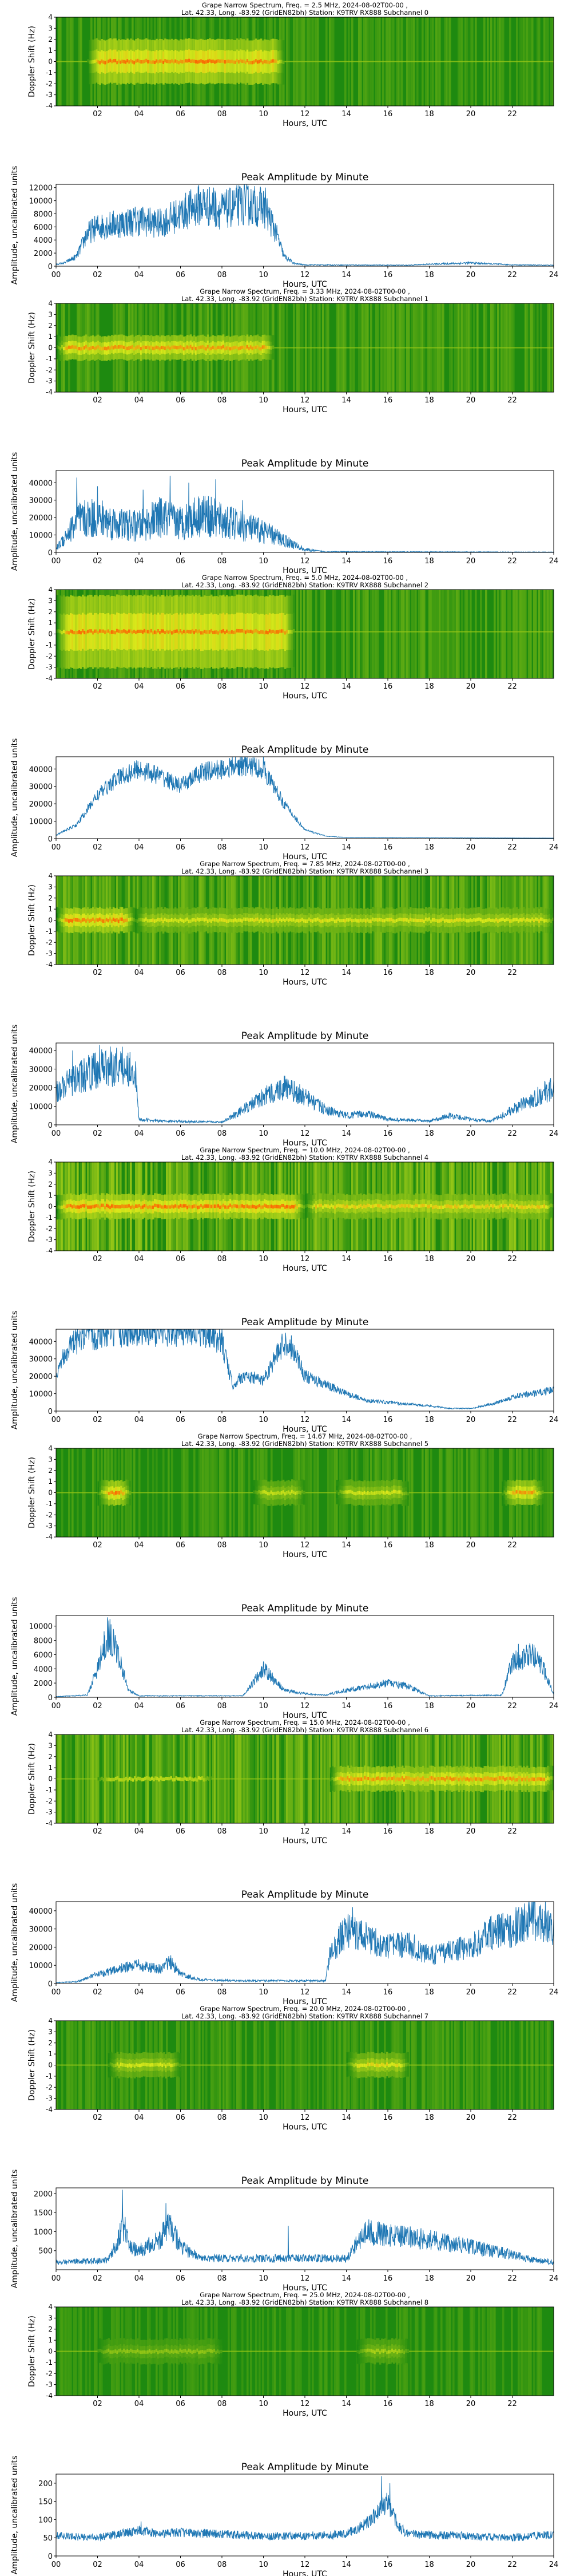 The image size is (572, 2576). I want to click on plot-frame, so click(304, 1083).